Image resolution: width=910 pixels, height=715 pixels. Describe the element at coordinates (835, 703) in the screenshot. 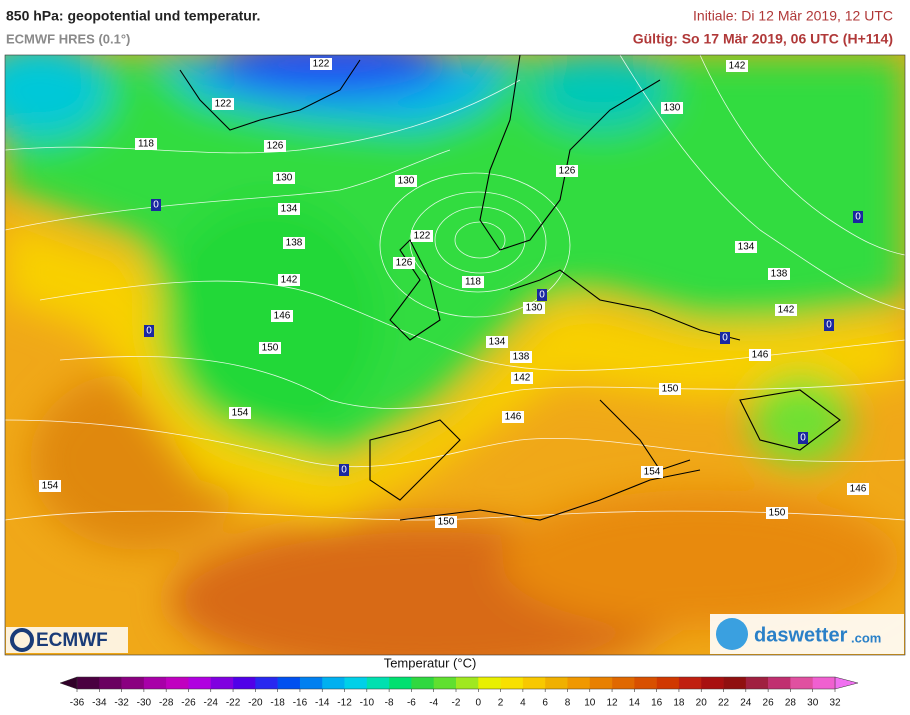

I see `colorbar-tick-label: 32` at that location.